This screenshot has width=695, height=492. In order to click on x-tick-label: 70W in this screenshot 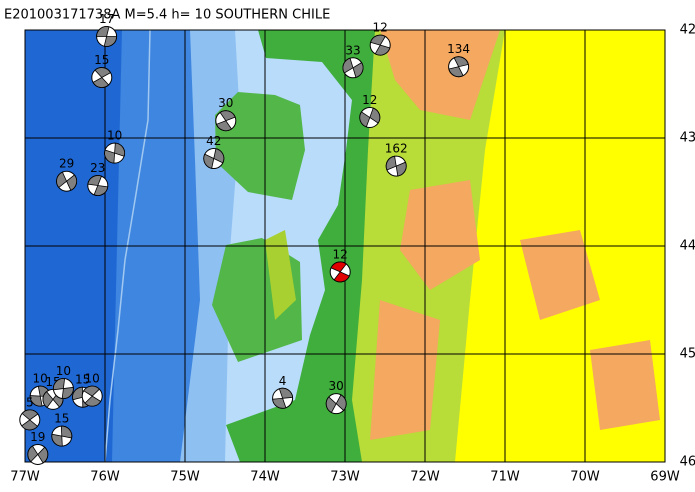, I will do `click(585, 477)`.